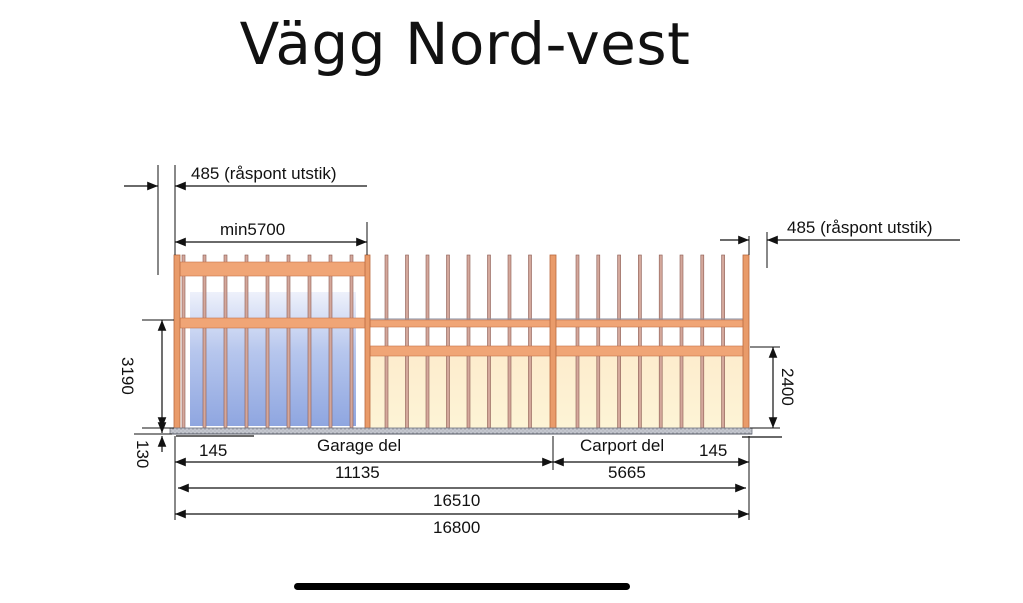 The width and height of the screenshot is (1023, 603). What do you see at coordinates (461, 431) in the screenshot?
I see `foundation-strip` at bounding box center [461, 431].